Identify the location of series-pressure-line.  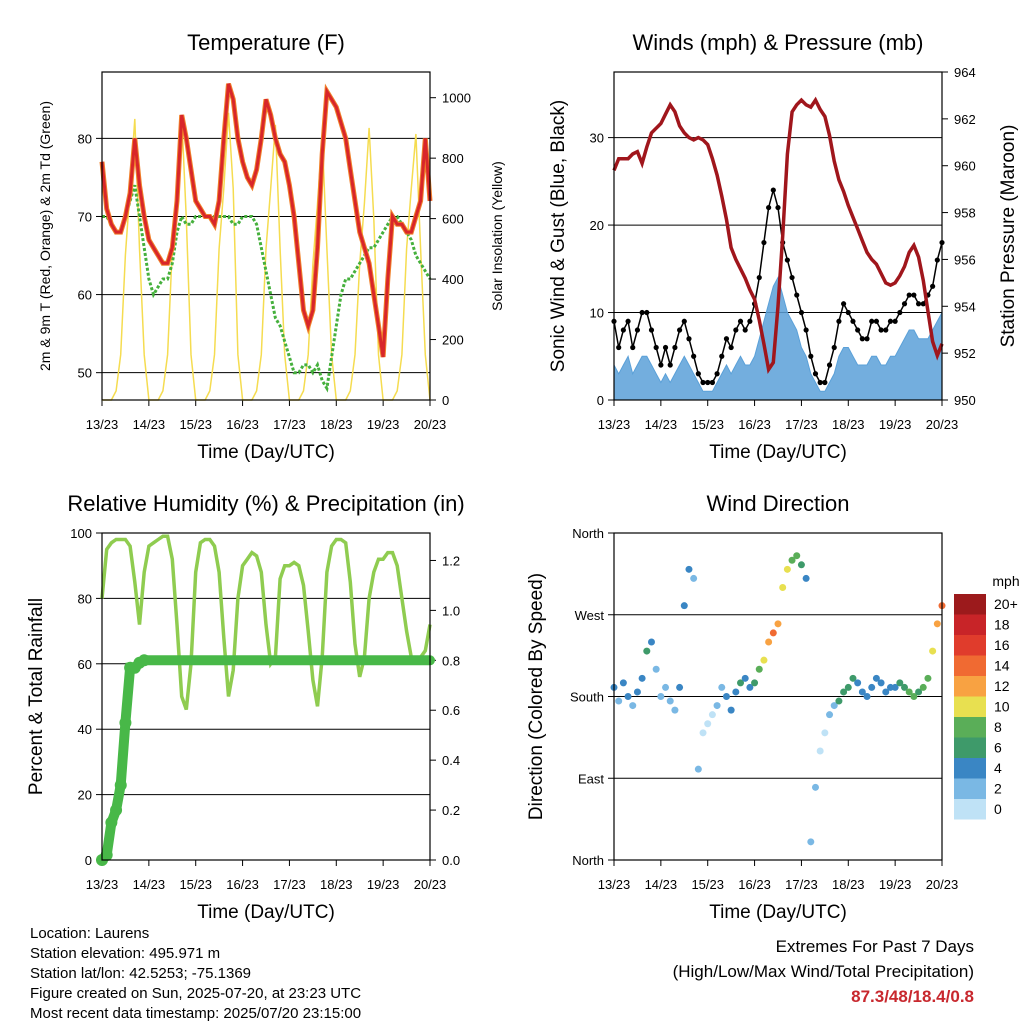
(778, 235).